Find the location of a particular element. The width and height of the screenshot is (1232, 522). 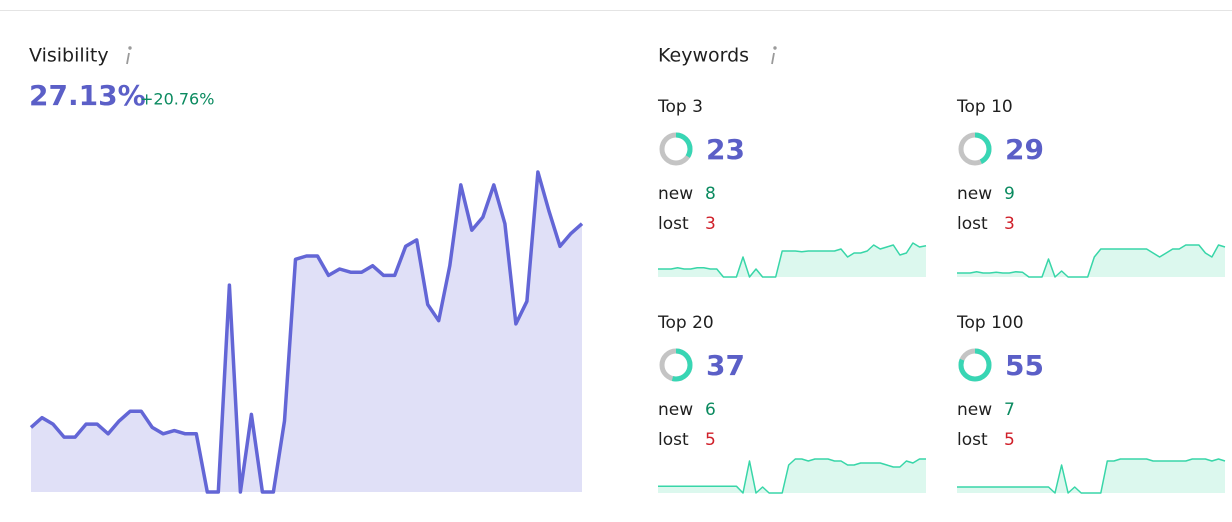

card-label: Top 100 is located at coordinates (990, 323).